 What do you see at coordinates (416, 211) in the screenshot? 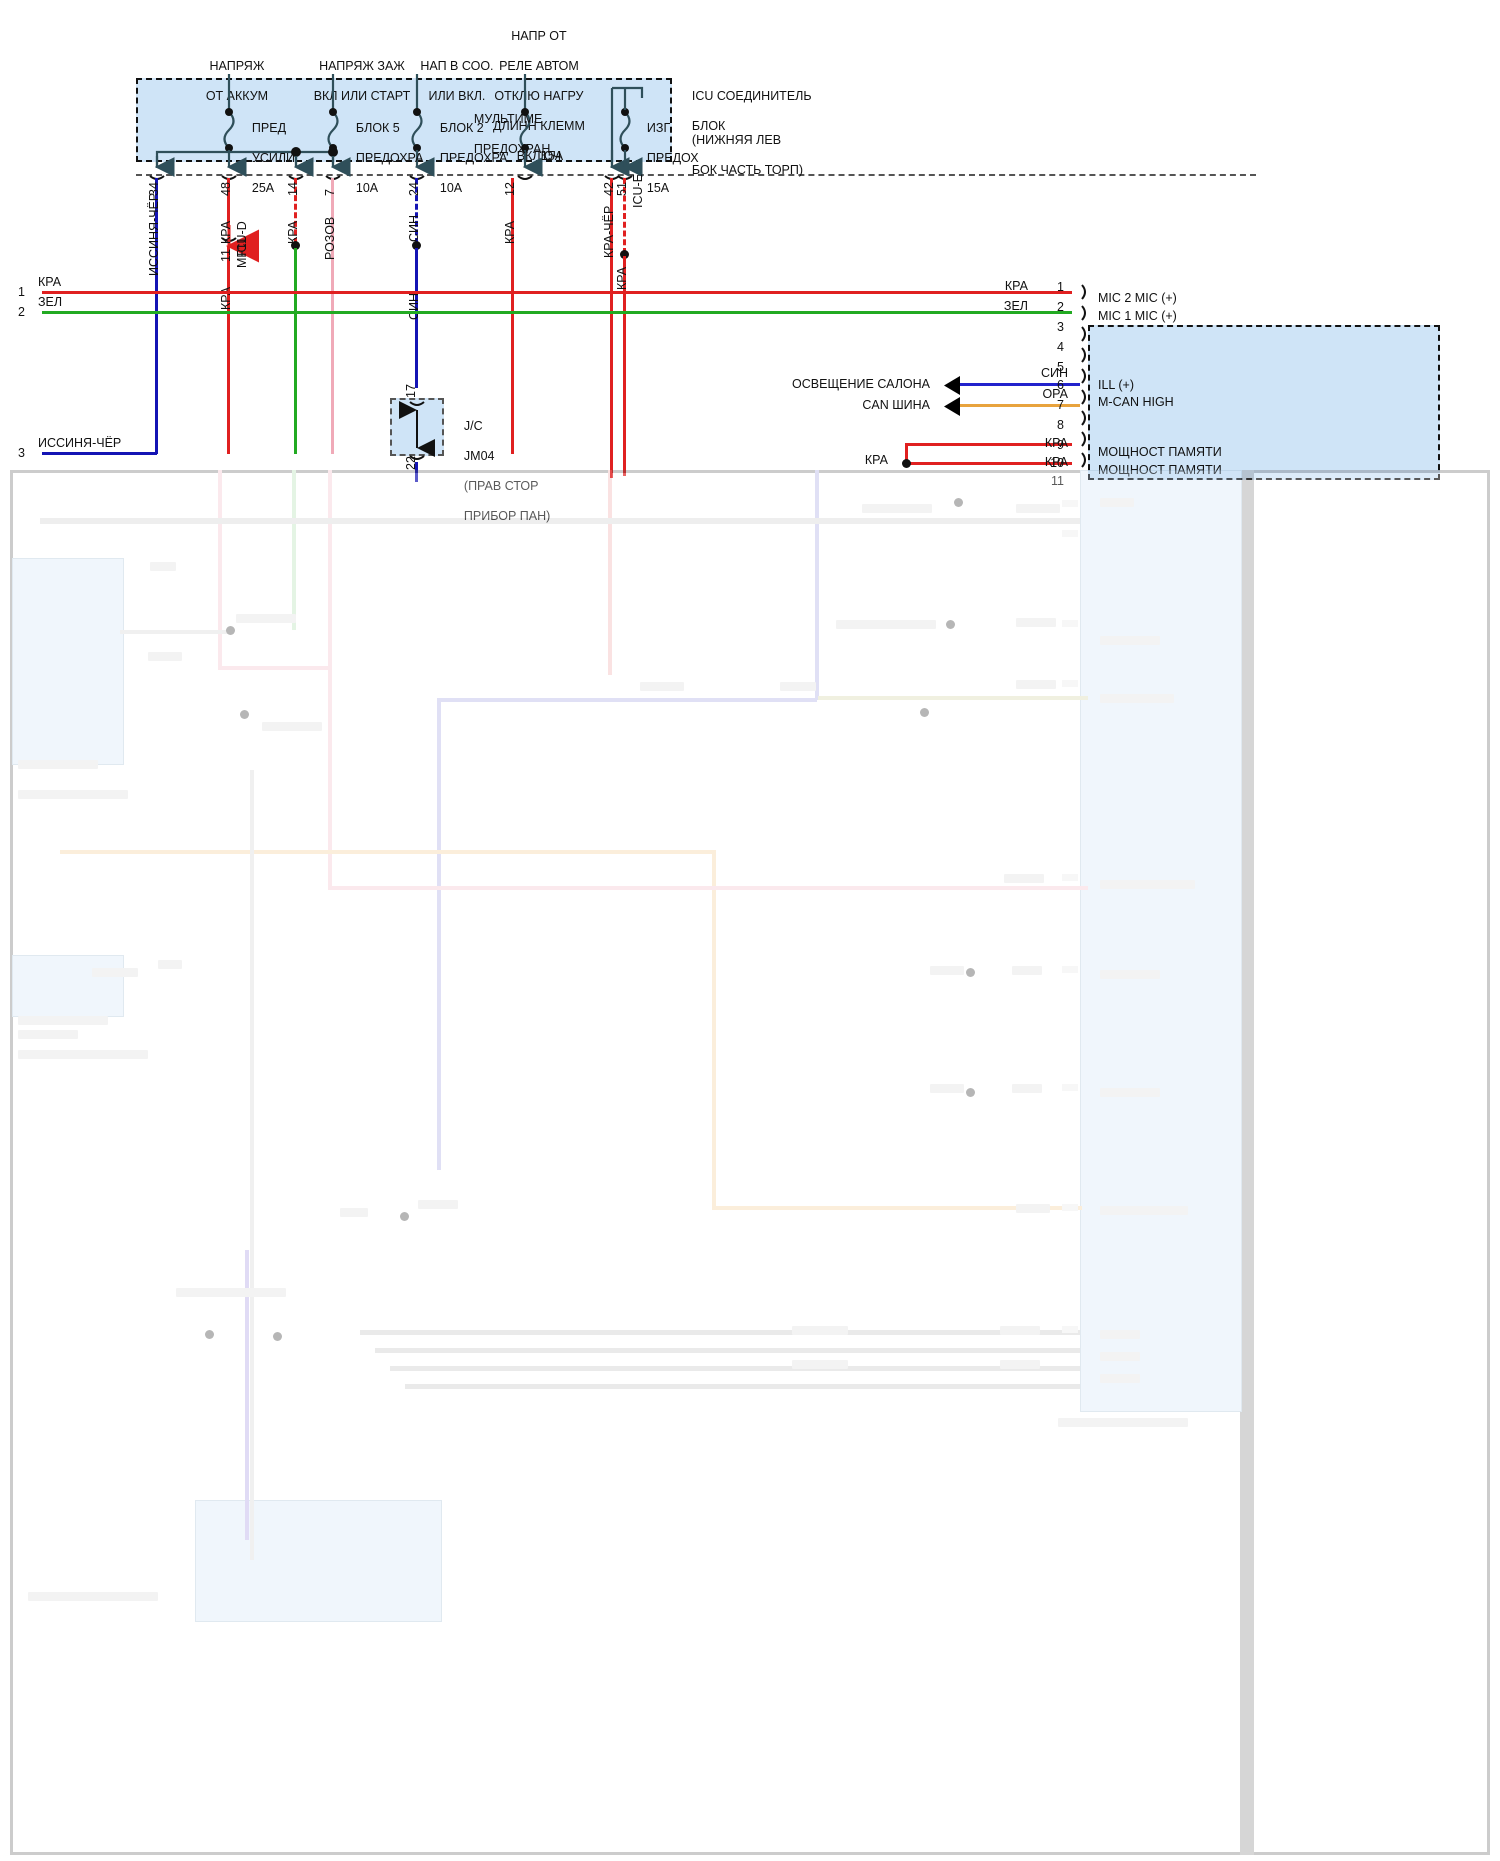
I see `wire-24-sin-dashed` at bounding box center [416, 211].